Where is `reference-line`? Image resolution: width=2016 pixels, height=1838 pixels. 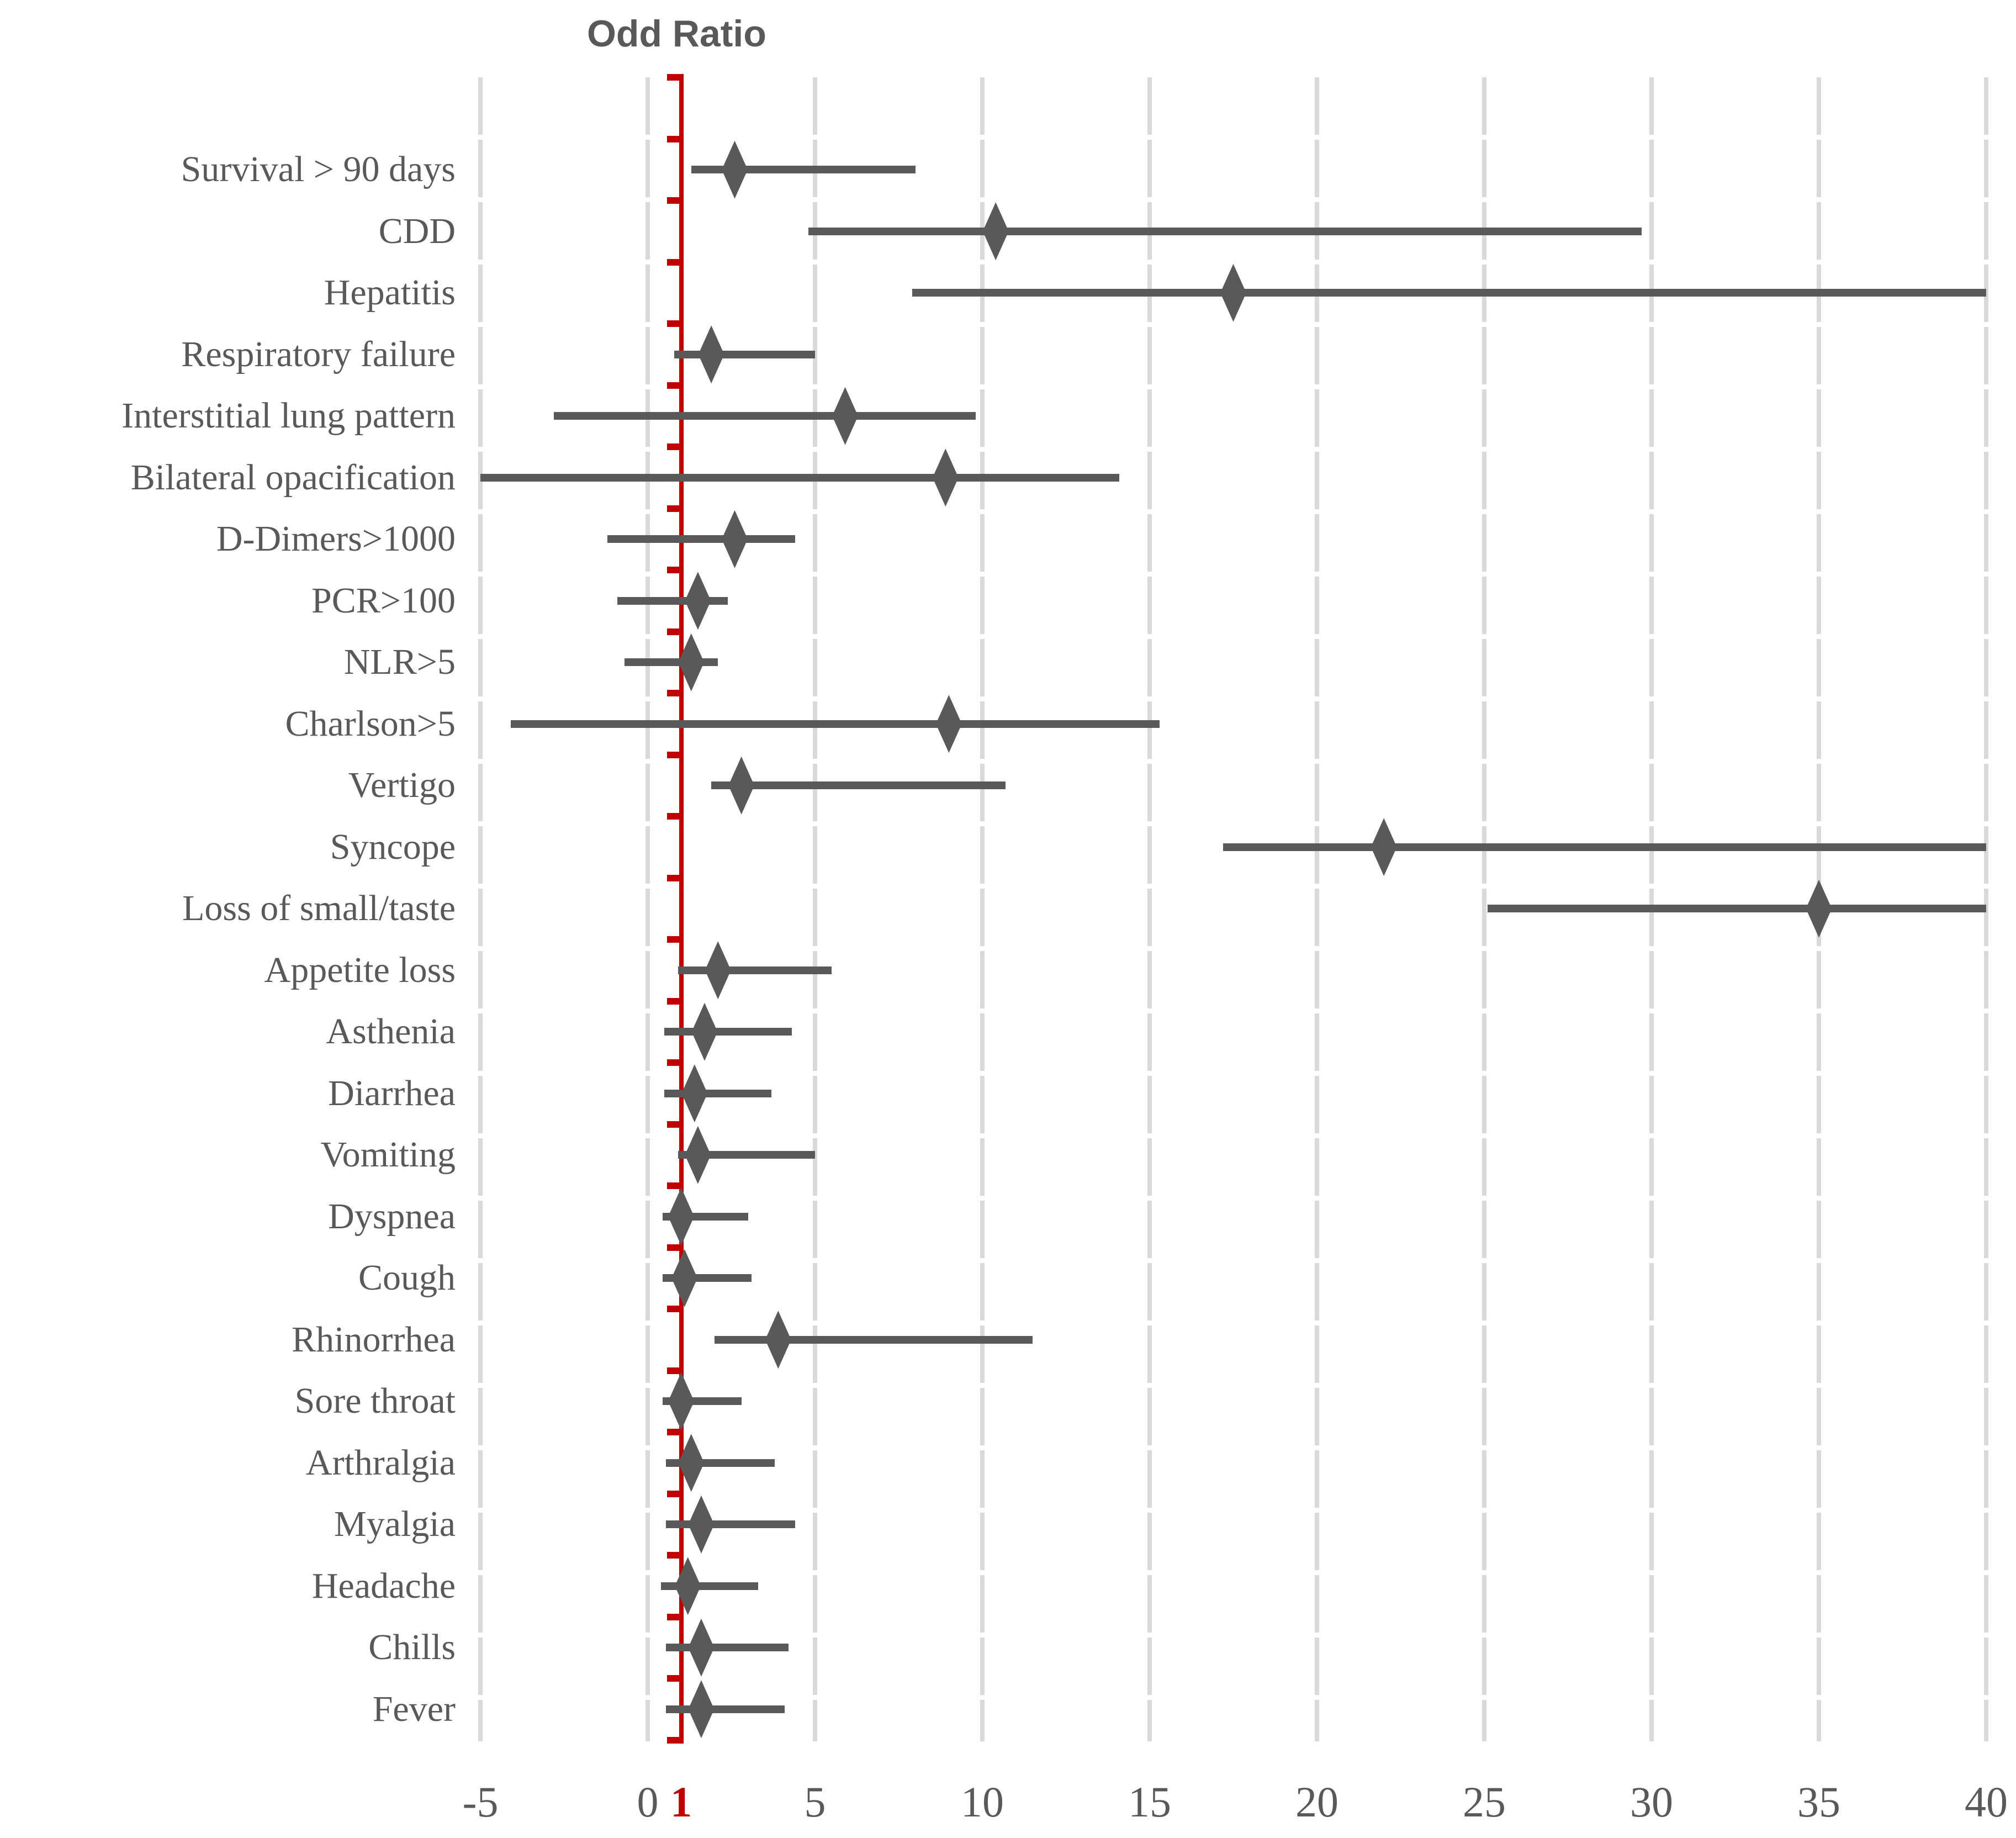 reference-line is located at coordinates (681, 910).